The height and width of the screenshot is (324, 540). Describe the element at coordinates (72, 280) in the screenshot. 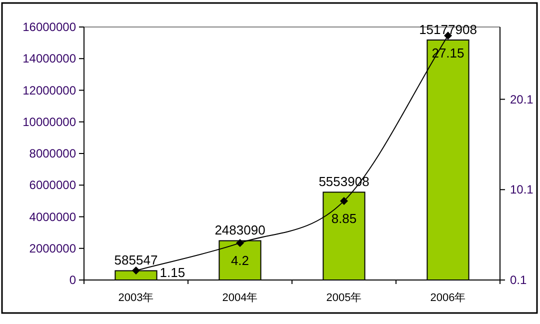

I see `y-tick-label: 0` at that location.